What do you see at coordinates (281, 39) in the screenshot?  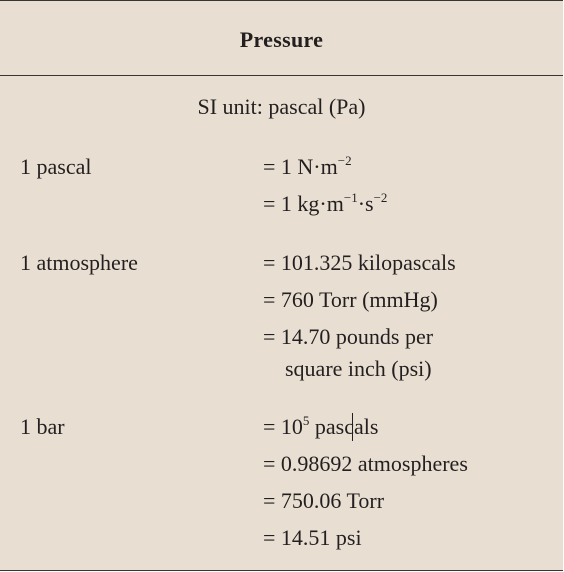 I see `table-title: Pressure` at bounding box center [281, 39].